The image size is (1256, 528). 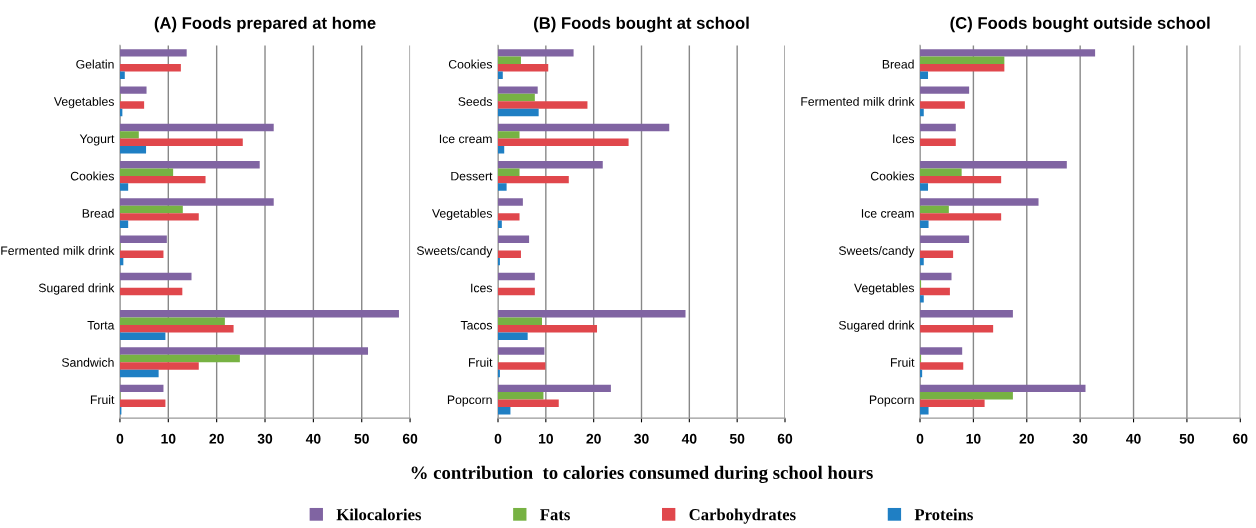 I want to click on legend-label: Proteins, so click(x=943, y=514).